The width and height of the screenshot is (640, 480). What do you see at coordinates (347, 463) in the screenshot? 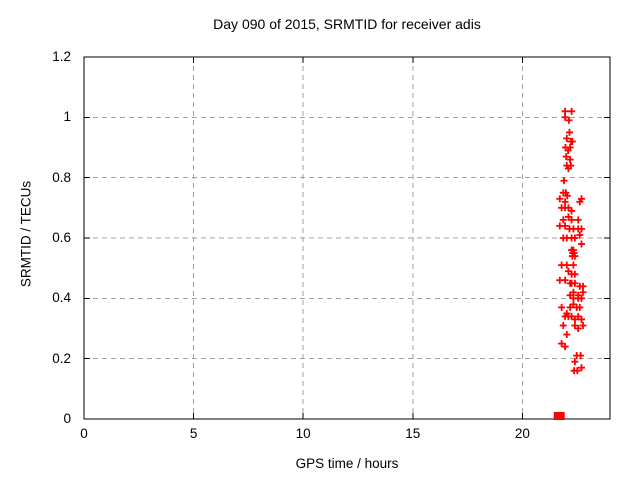
I see `x-axis-label: GPS time / hours` at bounding box center [347, 463].